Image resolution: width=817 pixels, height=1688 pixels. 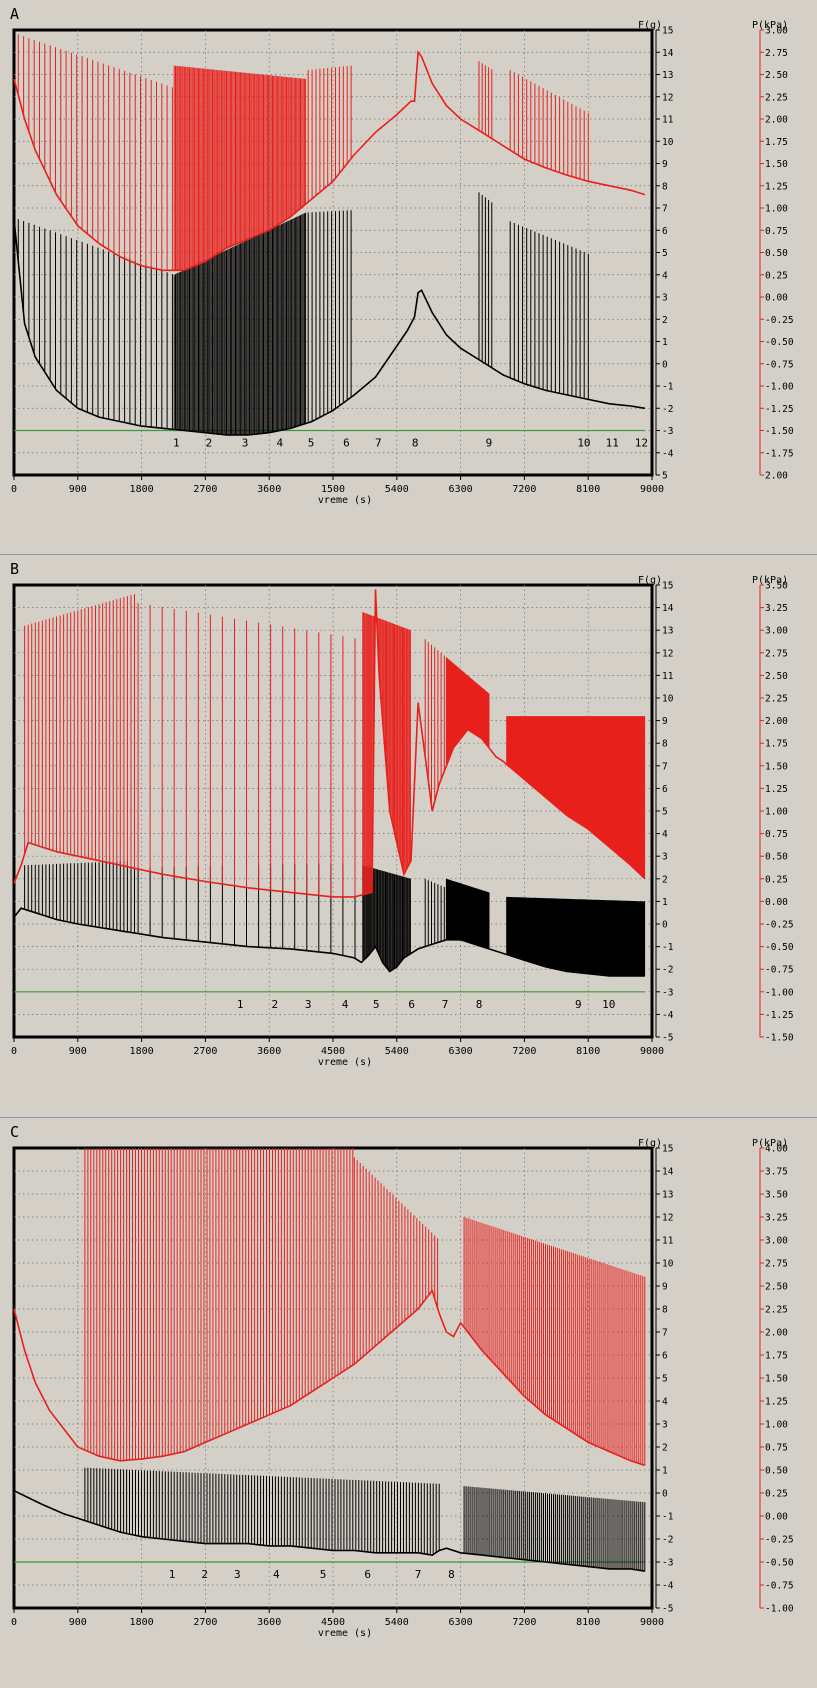 What do you see at coordinates (667, 1540) in the screenshot?
I see `force-tick-label: -2` at bounding box center [667, 1540].